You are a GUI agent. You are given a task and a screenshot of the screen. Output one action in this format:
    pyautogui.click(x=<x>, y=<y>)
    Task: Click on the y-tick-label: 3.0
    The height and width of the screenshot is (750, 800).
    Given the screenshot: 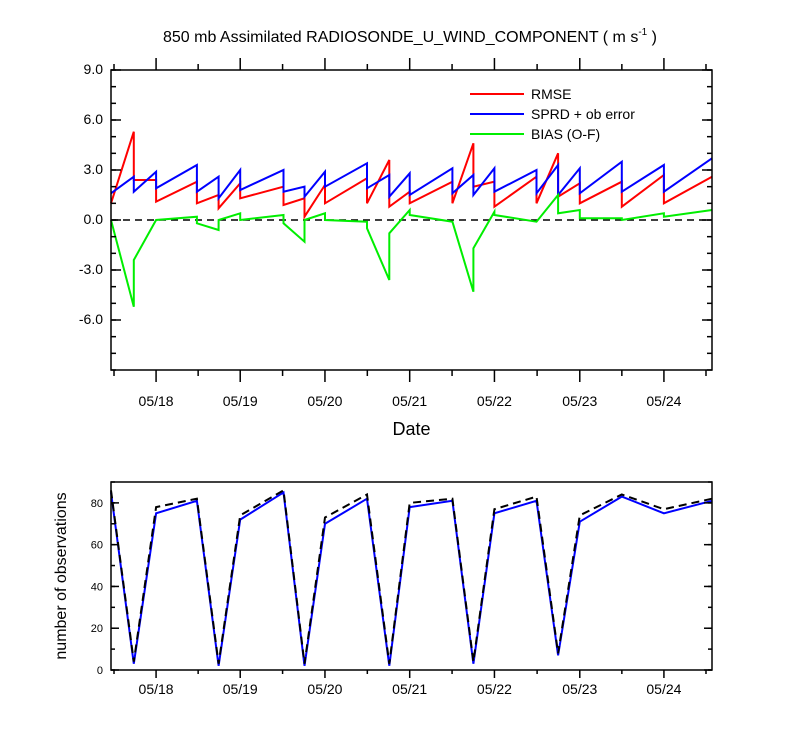 What is the action you would take?
    pyautogui.click(x=94, y=169)
    